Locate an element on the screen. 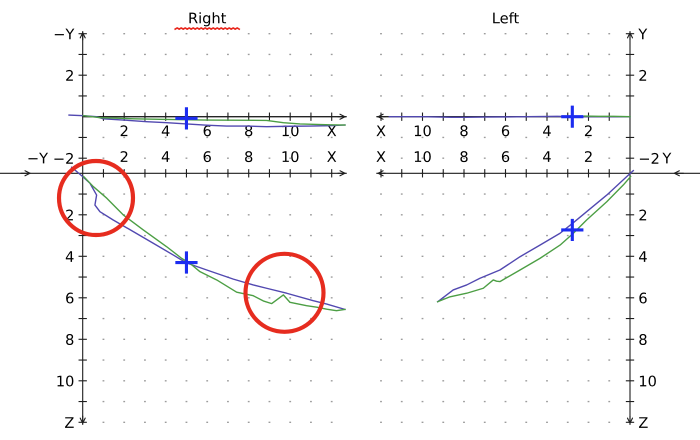 The width and height of the screenshot is (700, 440). annotation: −Y is located at coordinates (38, 158).